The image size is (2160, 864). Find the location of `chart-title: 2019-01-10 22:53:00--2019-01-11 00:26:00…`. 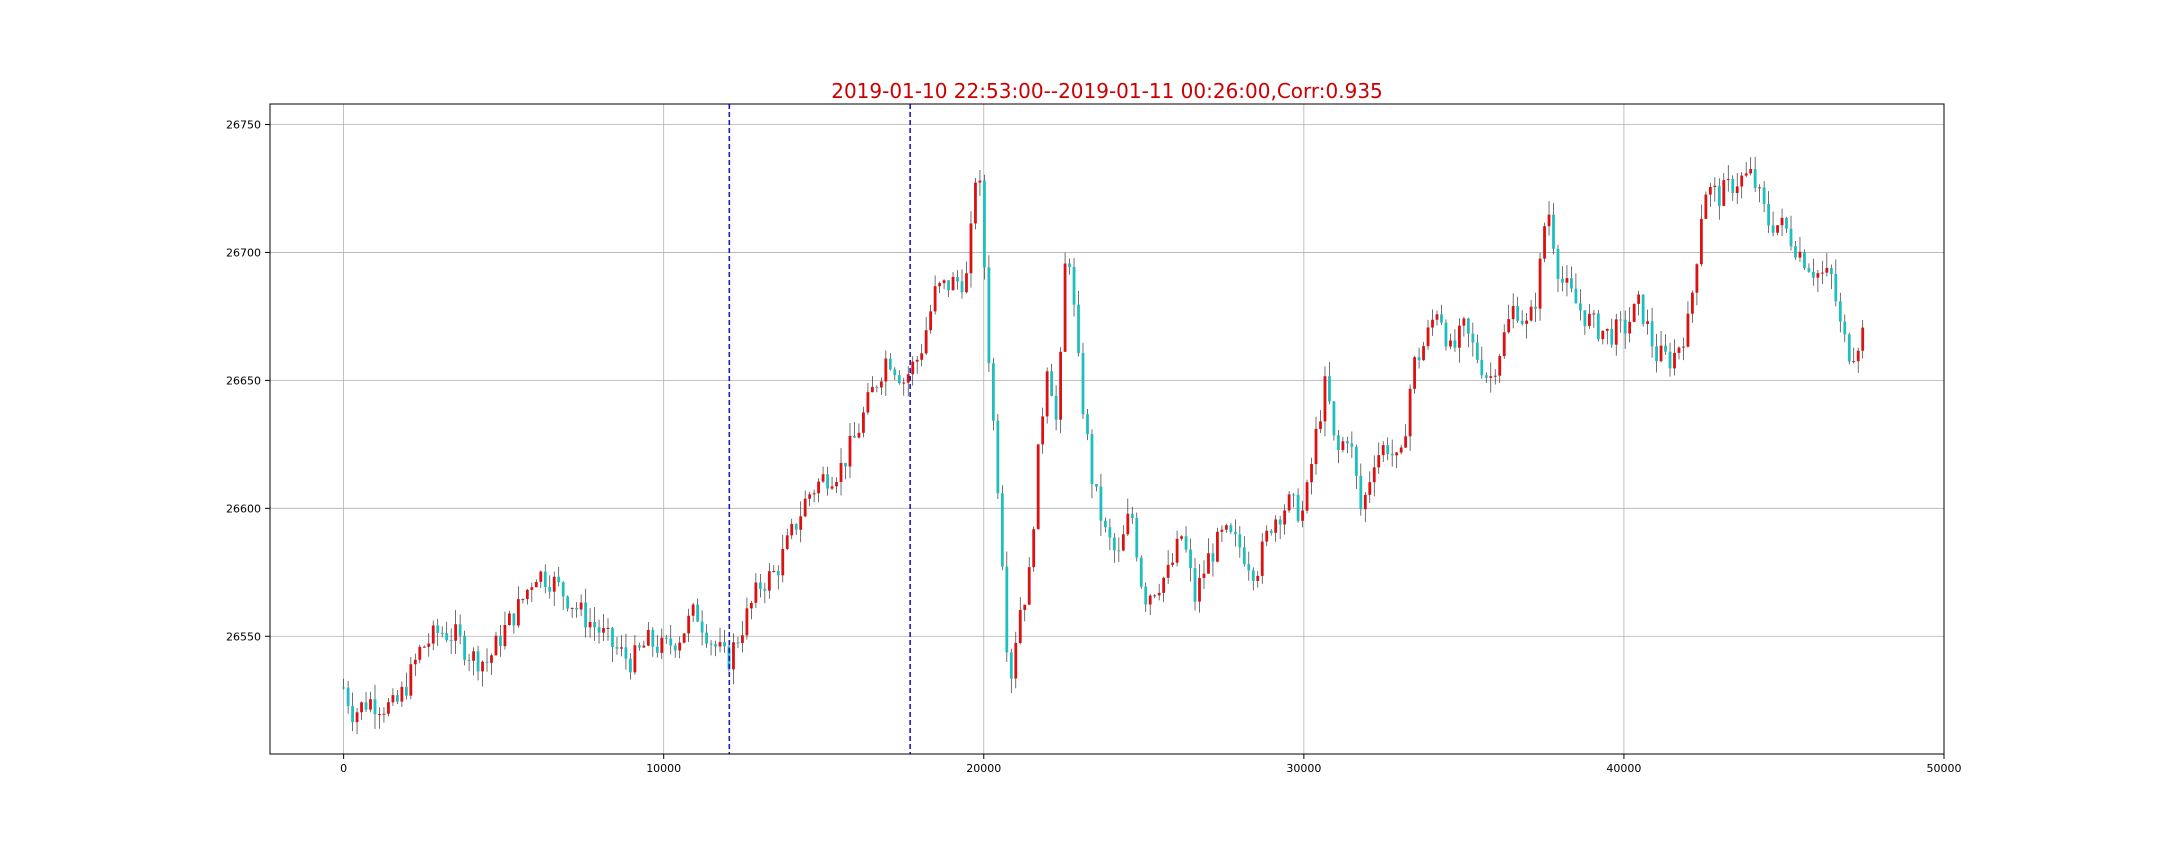

chart-title: 2019-01-10 22:53:00--2019-01-11 00:26:00… is located at coordinates (1107, 91).